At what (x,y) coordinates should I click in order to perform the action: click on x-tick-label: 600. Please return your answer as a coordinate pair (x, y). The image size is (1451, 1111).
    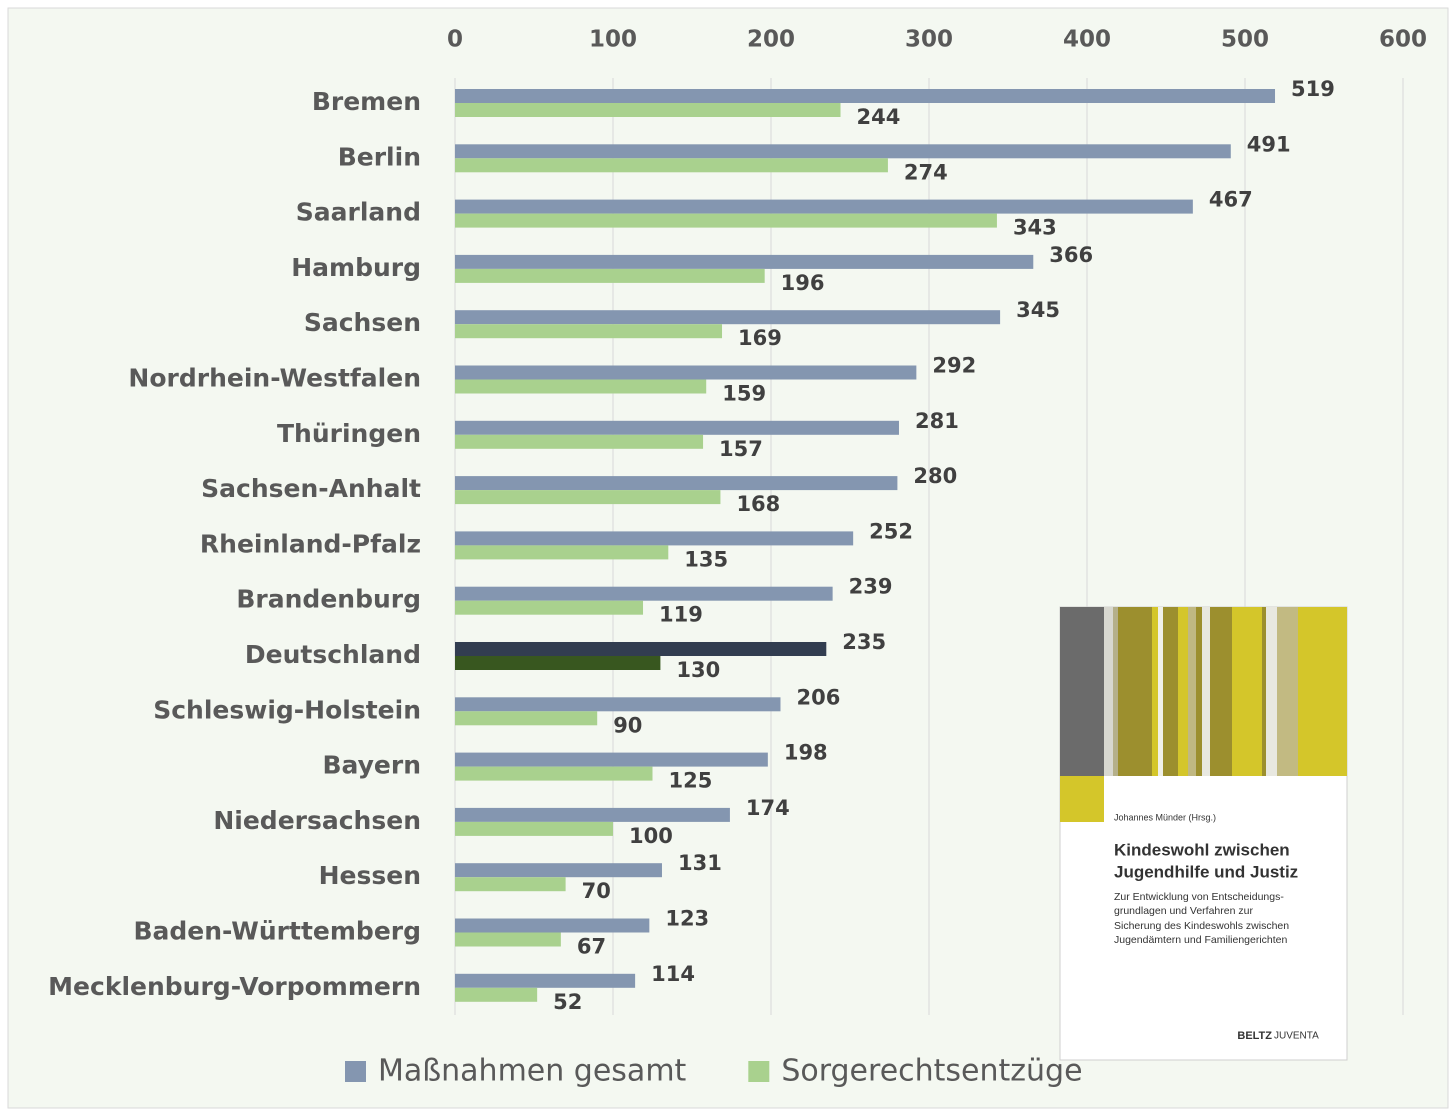
    Looking at the image, I should click on (1403, 40).